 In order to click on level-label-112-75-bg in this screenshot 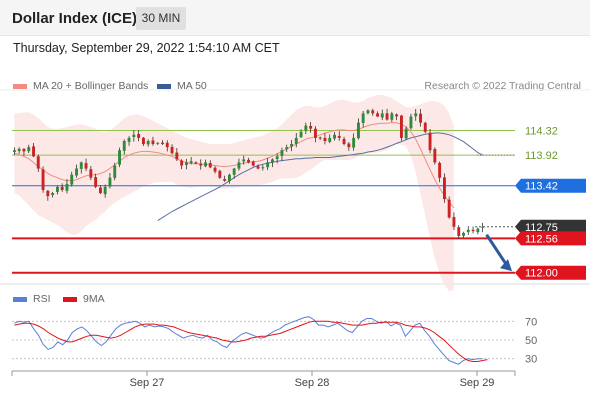, I will do `click(550, 226)`.